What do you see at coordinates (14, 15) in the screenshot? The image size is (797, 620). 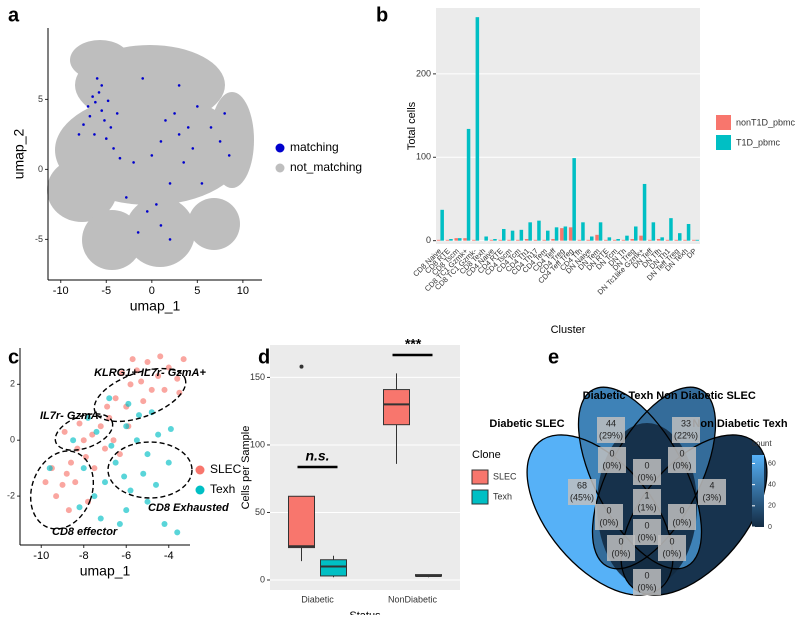 I see `panel-letter: a` at bounding box center [14, 15].